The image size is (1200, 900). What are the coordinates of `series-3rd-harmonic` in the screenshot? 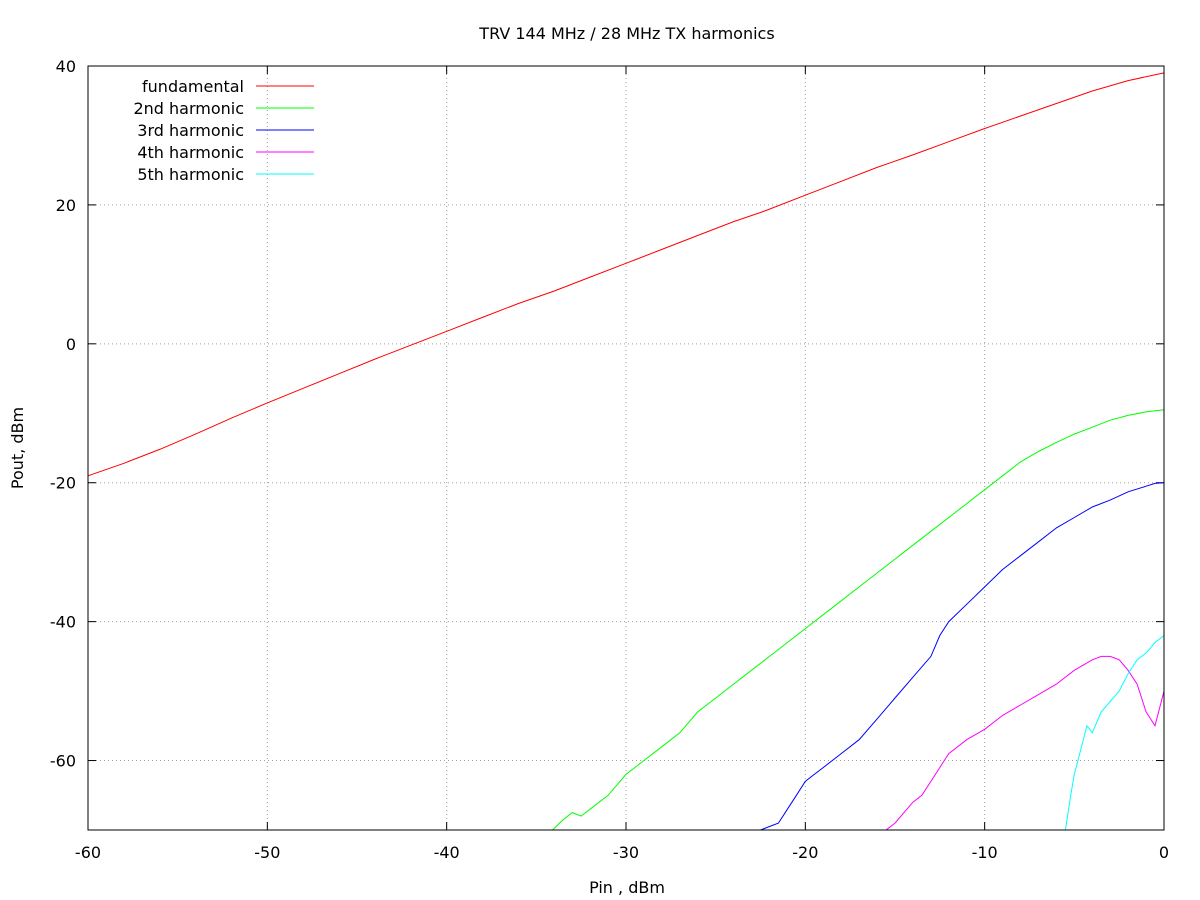 It's located at (962, 656).